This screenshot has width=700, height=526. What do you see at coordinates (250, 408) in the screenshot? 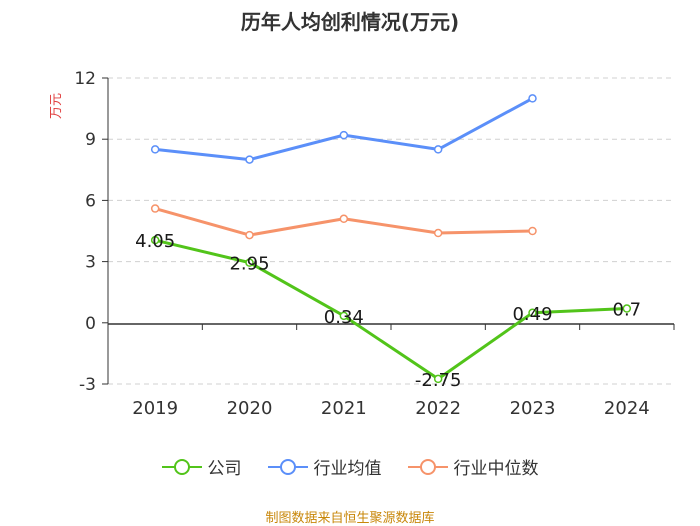
I see `x-tick-label: 2020` at bounding box center [250, 408].